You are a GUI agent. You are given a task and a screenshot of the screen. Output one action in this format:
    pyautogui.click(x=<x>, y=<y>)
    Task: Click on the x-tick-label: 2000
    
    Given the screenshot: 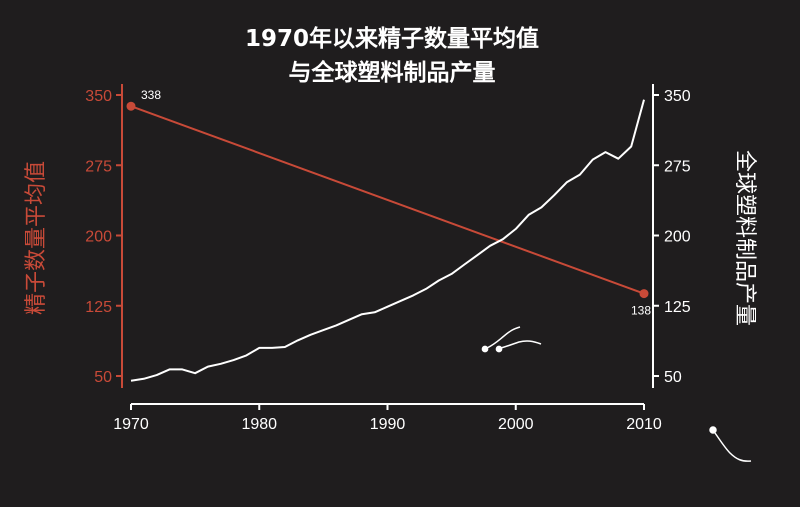 What is the action you would take?
    pyautogui.click(x=516, y=424)
    